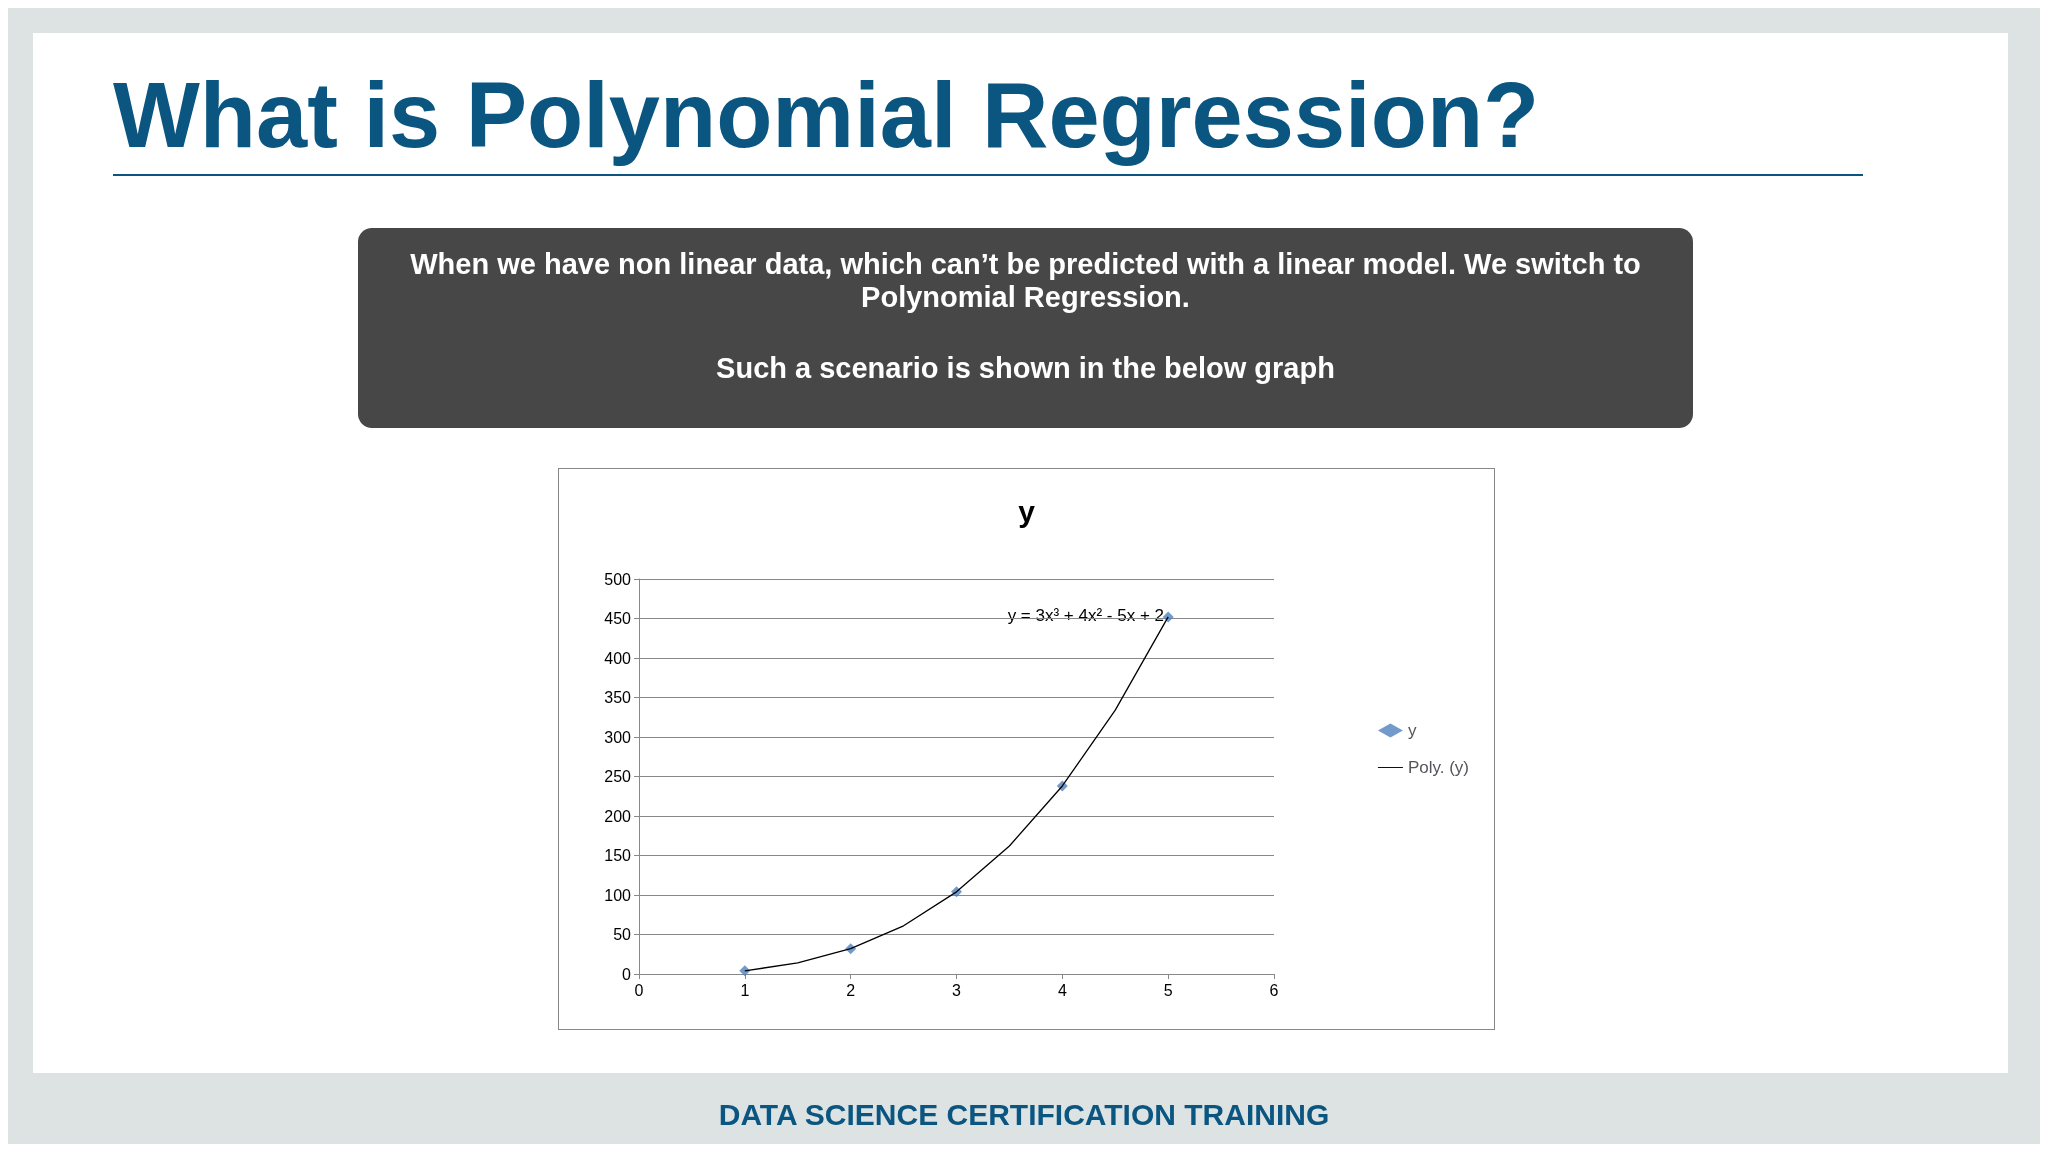  What do you see at coordinates (1274, 990) in the screenshot?
I see `x-tick-label: 6` at bounding box center [1274, 990].